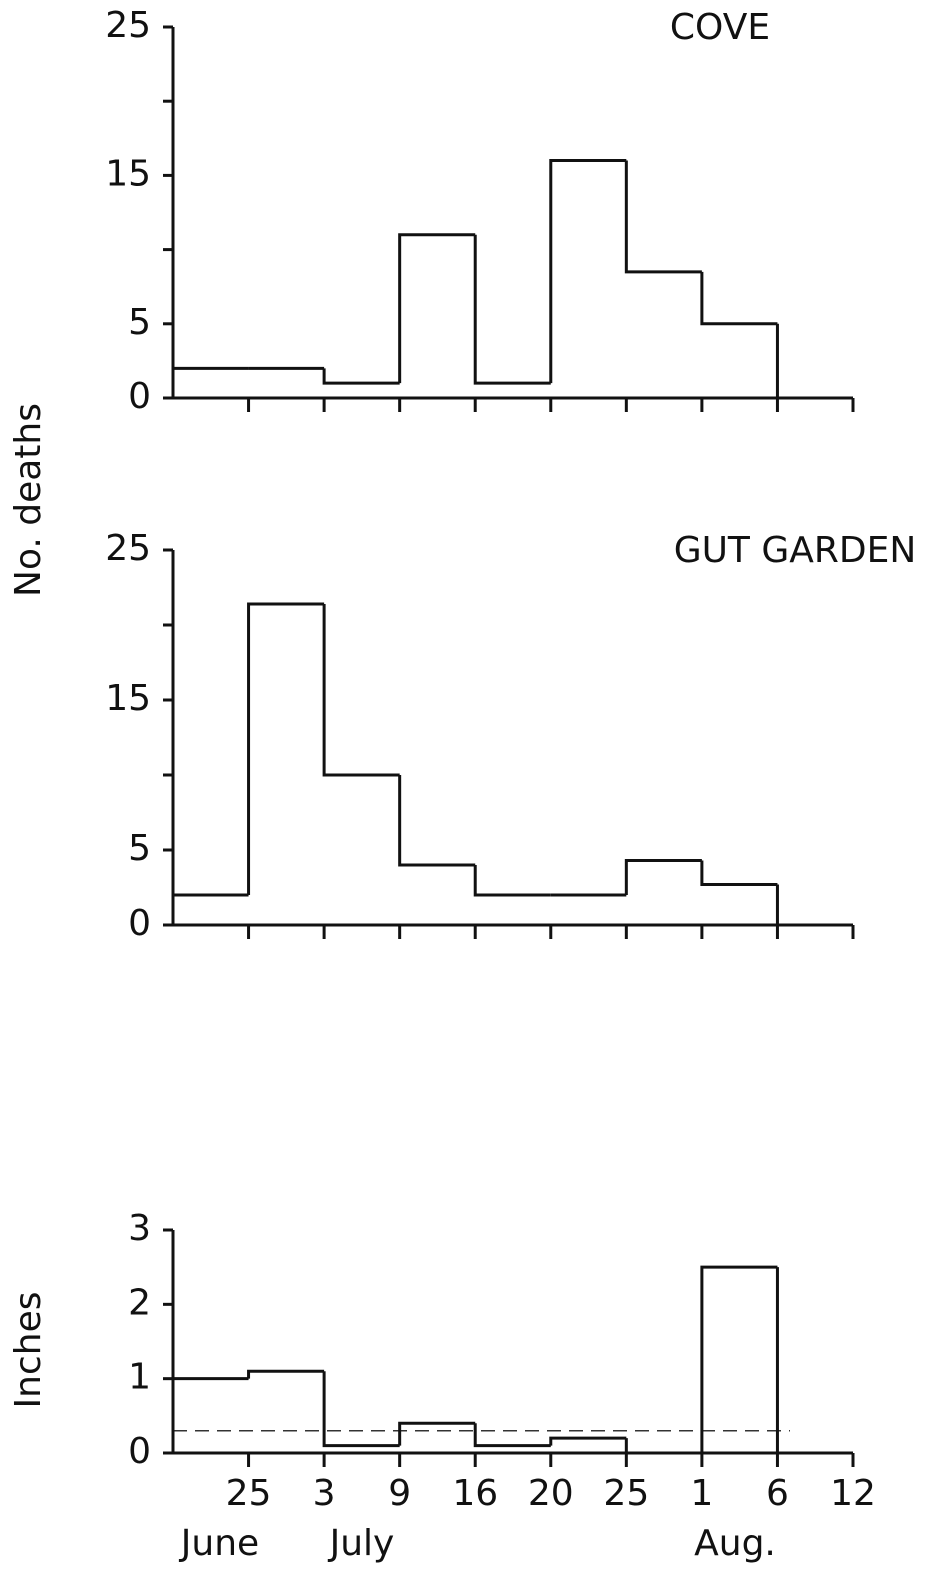 This screenshot has width=940, height=1579. What do you see at coordinates (139, 1228) in the screenshot?
I see `y-tick-label: 3` at bounding box center [139, 1228].